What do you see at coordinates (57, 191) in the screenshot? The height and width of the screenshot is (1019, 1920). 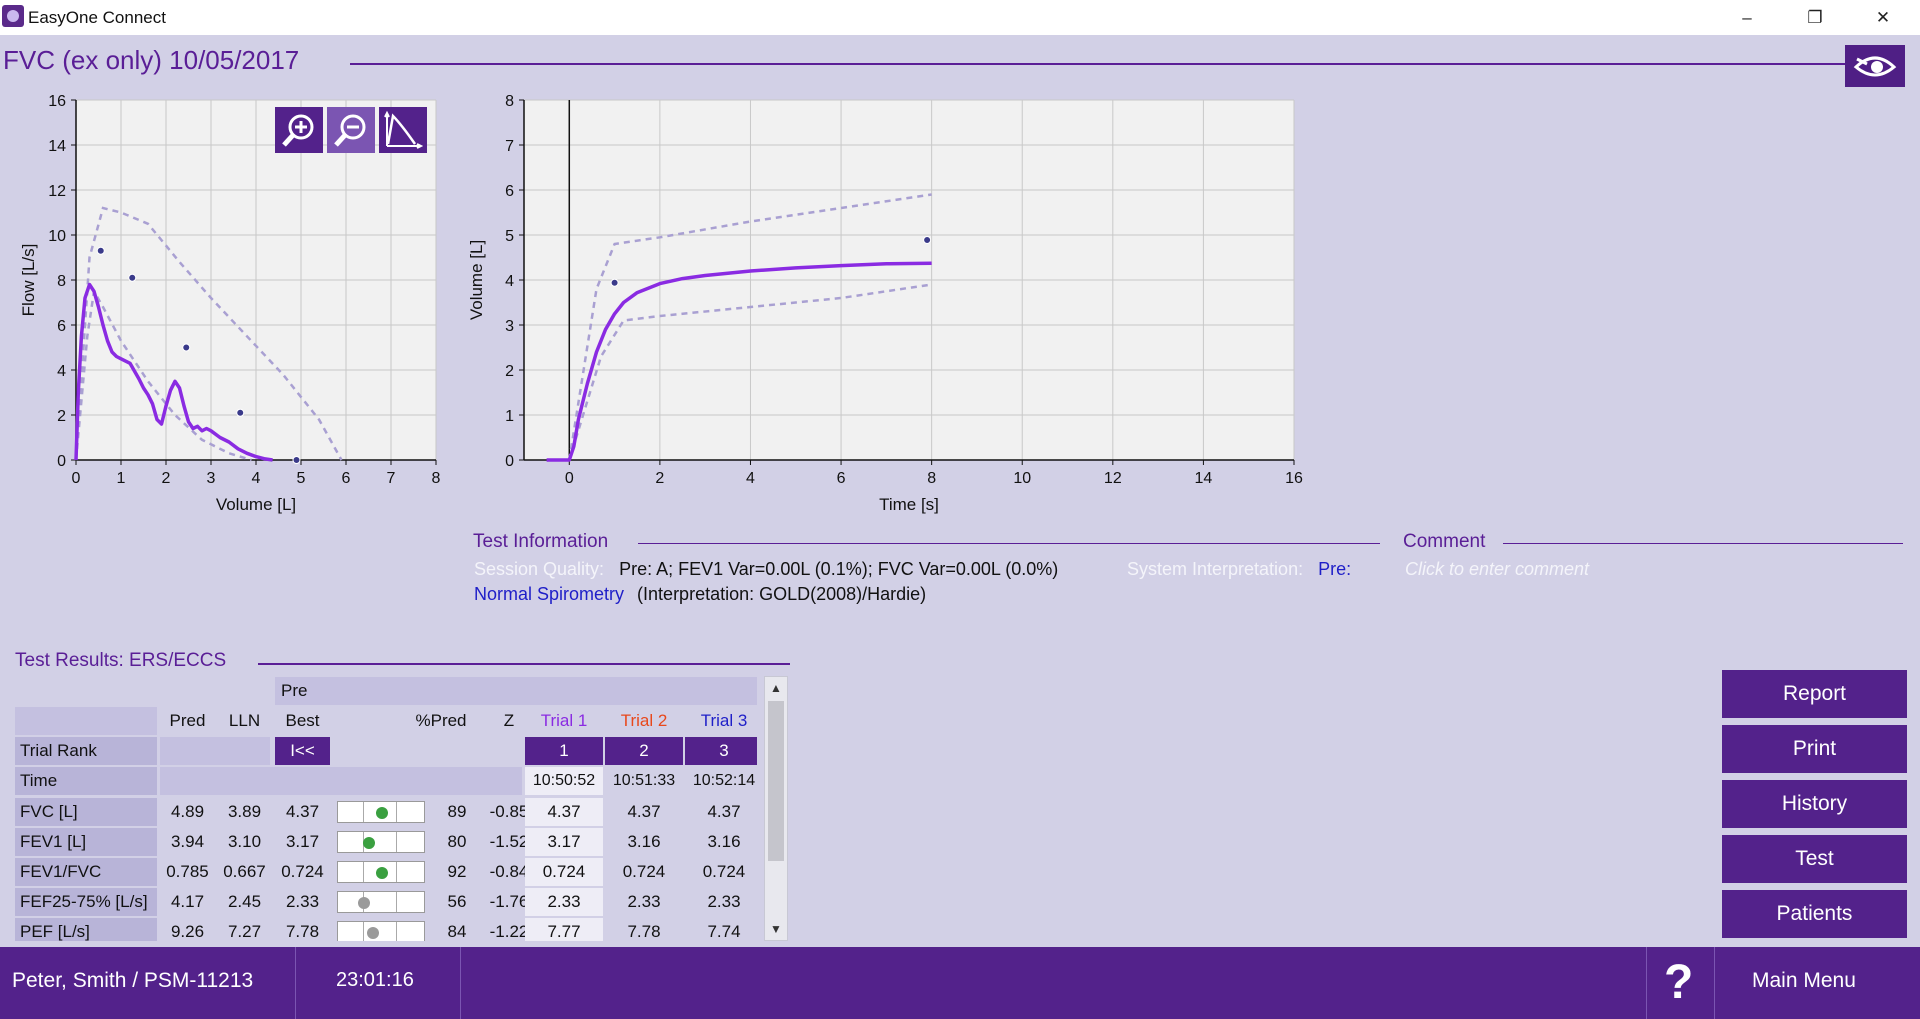 I see `y-tick-label: 12` at bounding box center [57, 191].